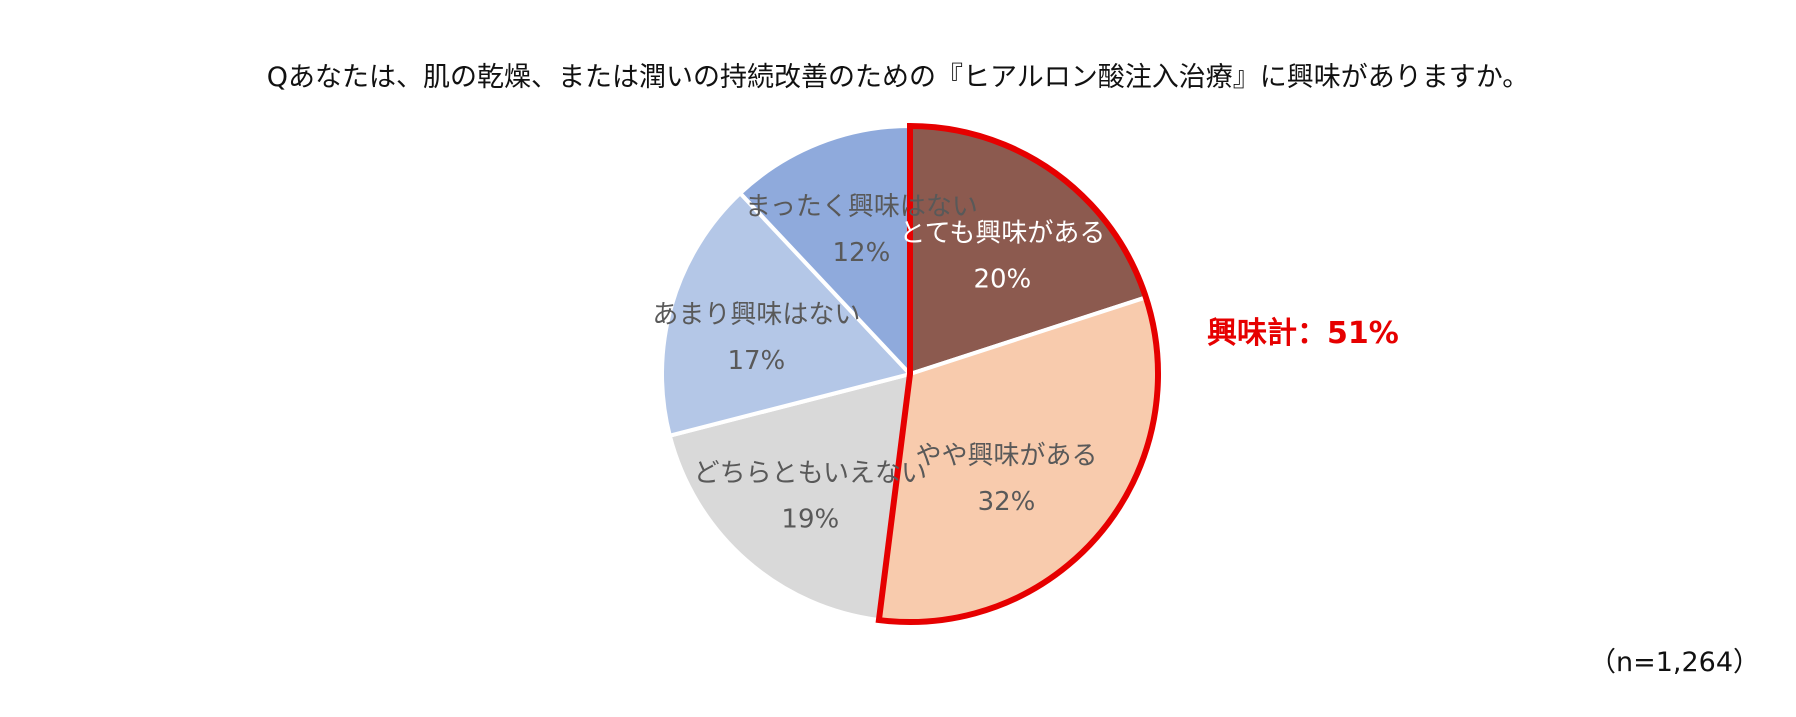 The height and width of the screenshot is (717, 1796). Describe the element at coordinates (1303, 333) in the screenshot. I see `highlight-total-label: 興味計：51%` at that location.